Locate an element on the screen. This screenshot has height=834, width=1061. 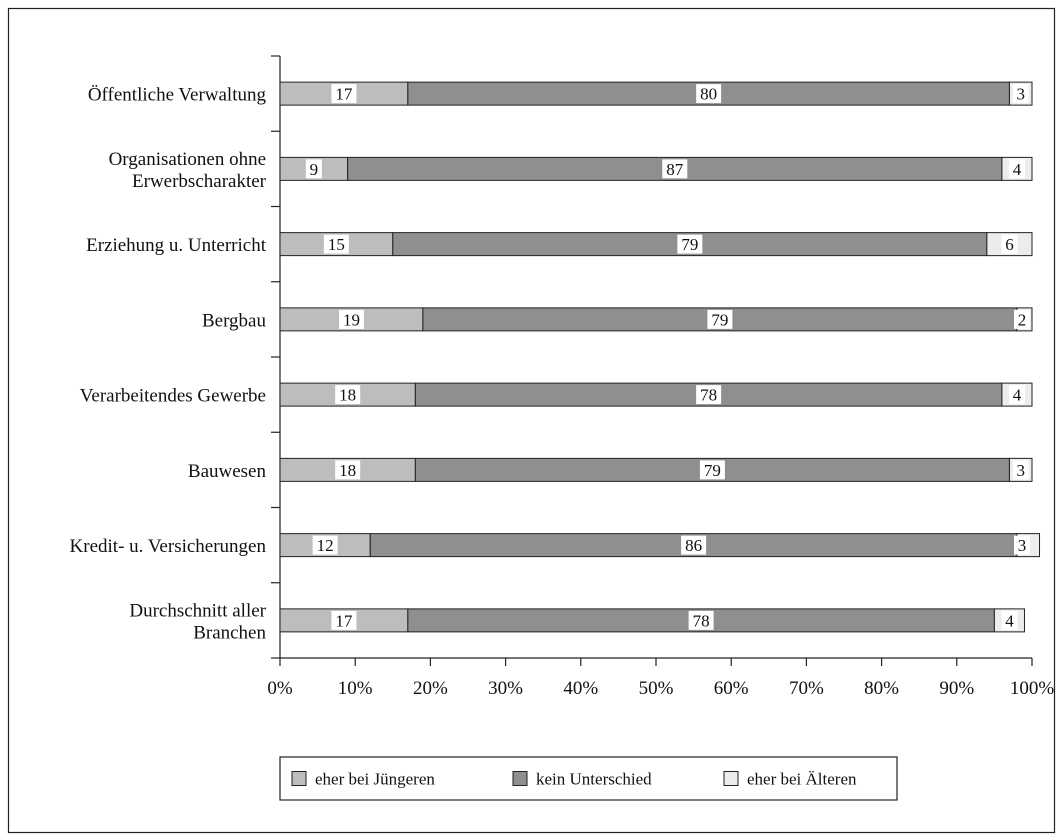
x-tick-labels: 0% 10% 20% 30% 40% 50% 60% 70% 80% 90% 100% is located at coordinates (660, 688).